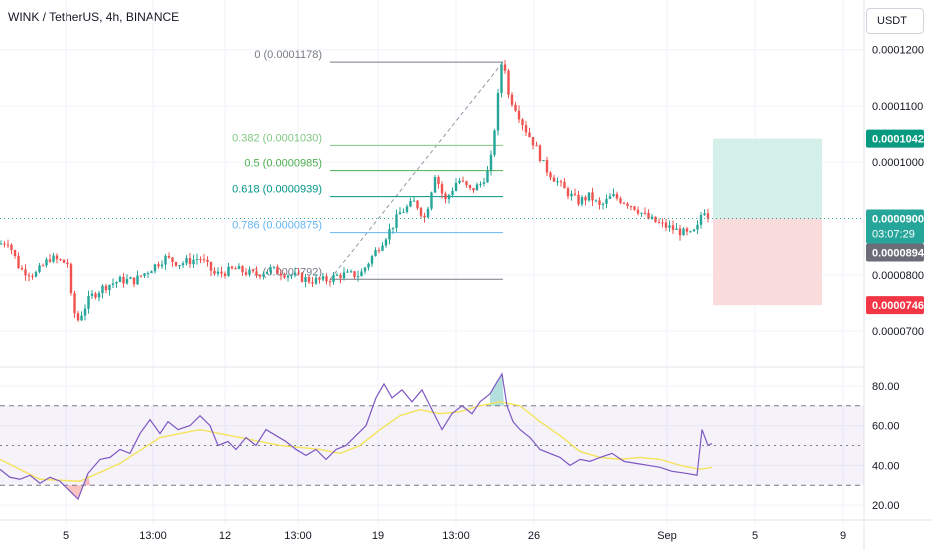  I want to click on fib-trend-line, so click(416, 170).